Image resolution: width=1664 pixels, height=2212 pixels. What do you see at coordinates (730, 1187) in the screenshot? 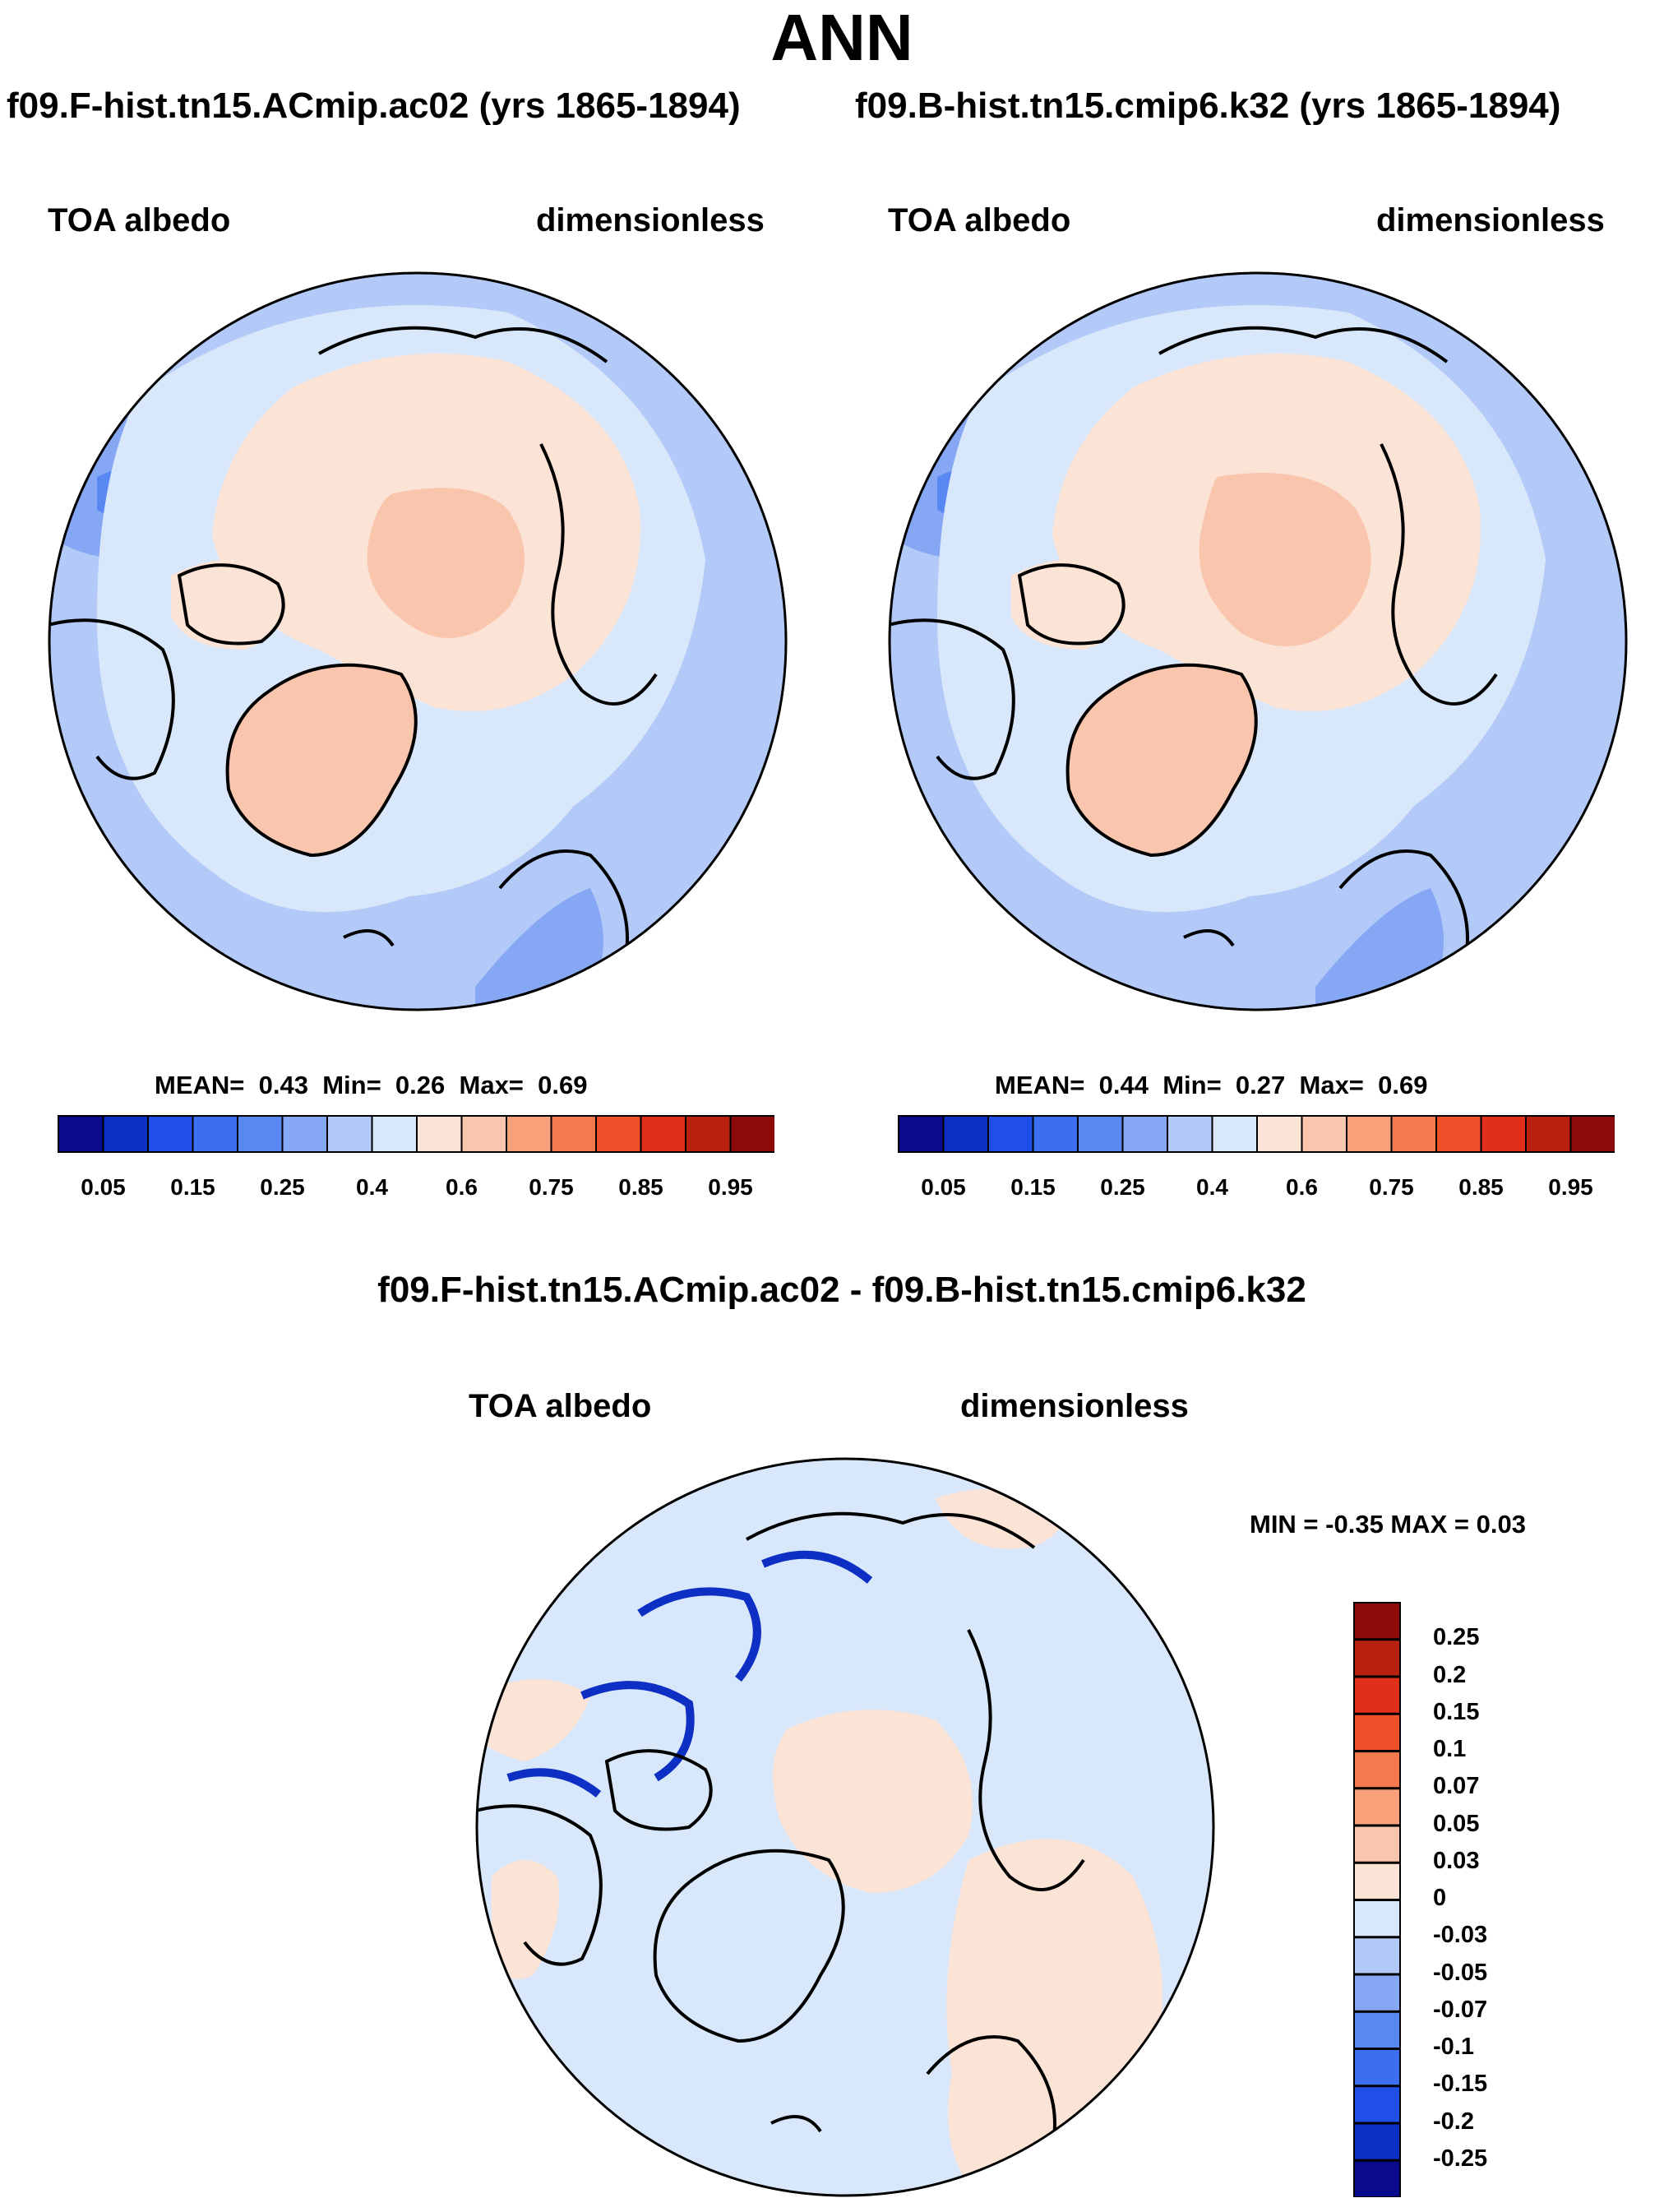
I see `colorbar-tick-label: 0.95` at bounding box center [730, 1187].